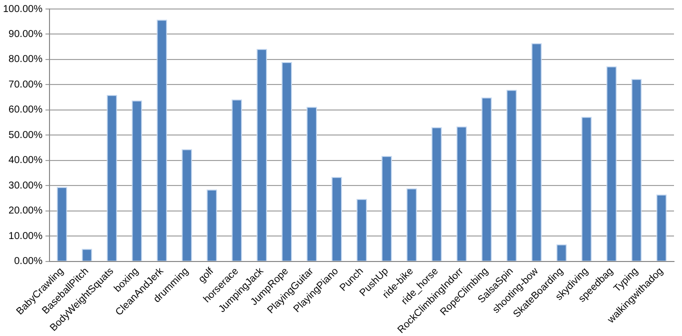 Image resolution: width=682 pixels, height=336 pixels. I want to click on y-tick-label: 50.00%, so click(25, 135).